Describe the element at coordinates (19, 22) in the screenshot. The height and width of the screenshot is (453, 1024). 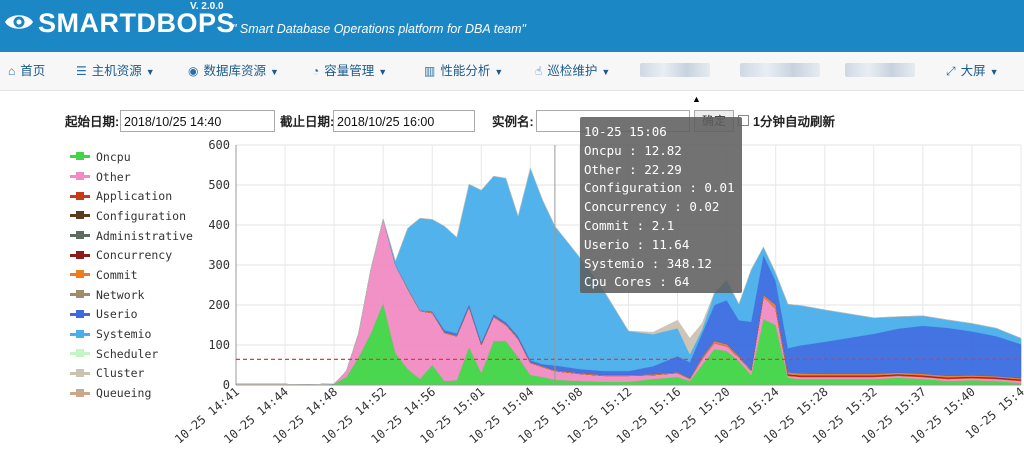
I see `eye-logo-icon` at that location.